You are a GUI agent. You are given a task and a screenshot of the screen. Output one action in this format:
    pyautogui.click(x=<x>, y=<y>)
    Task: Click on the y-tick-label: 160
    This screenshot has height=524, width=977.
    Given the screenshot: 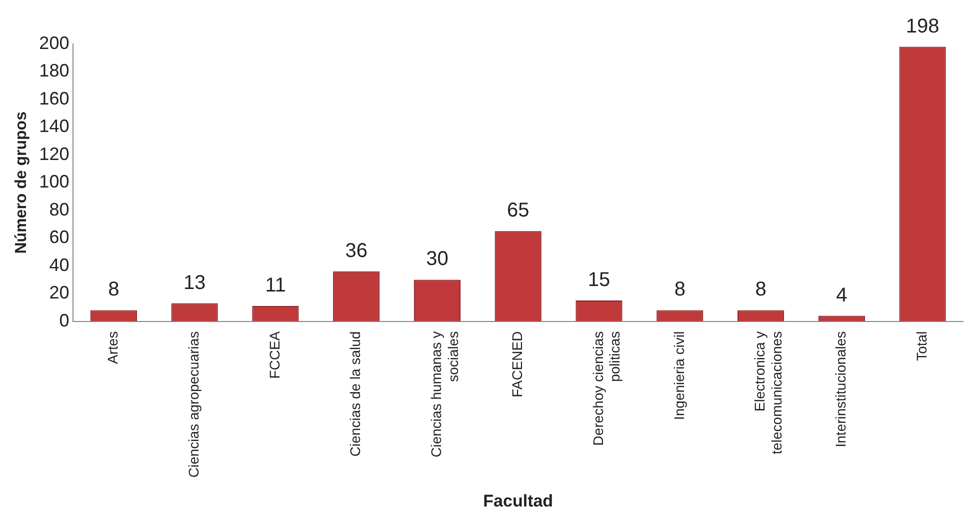 What is the action you would take?
    pyautogui.click(x=54, y=98)
    